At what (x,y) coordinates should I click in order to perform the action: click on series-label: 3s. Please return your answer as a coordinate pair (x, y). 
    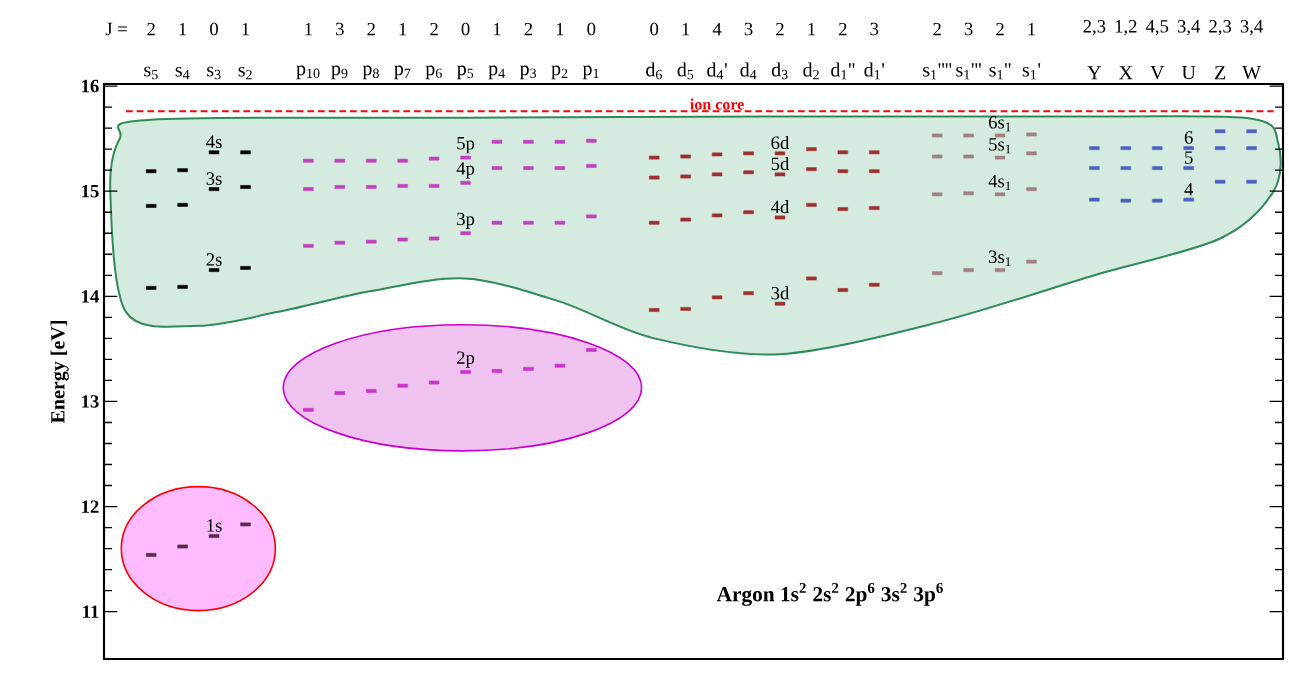
    Looking at the image, I should click on (214, 178).